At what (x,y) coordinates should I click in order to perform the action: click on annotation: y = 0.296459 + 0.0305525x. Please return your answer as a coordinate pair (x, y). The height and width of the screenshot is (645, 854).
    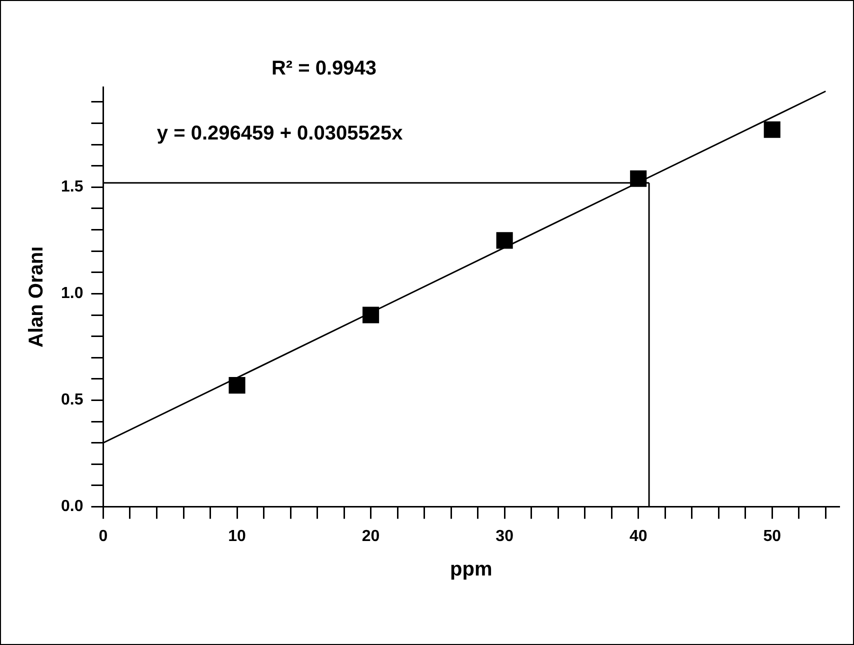
    Looking at the image, I should click on (279, 133).